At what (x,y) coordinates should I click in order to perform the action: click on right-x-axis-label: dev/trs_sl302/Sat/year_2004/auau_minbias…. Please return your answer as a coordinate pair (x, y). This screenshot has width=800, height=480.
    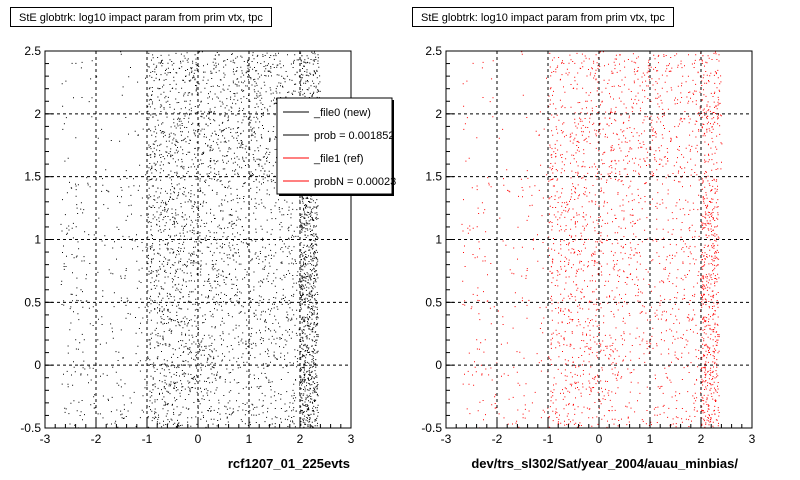
    Looking at the image, I should click on (604, 463).